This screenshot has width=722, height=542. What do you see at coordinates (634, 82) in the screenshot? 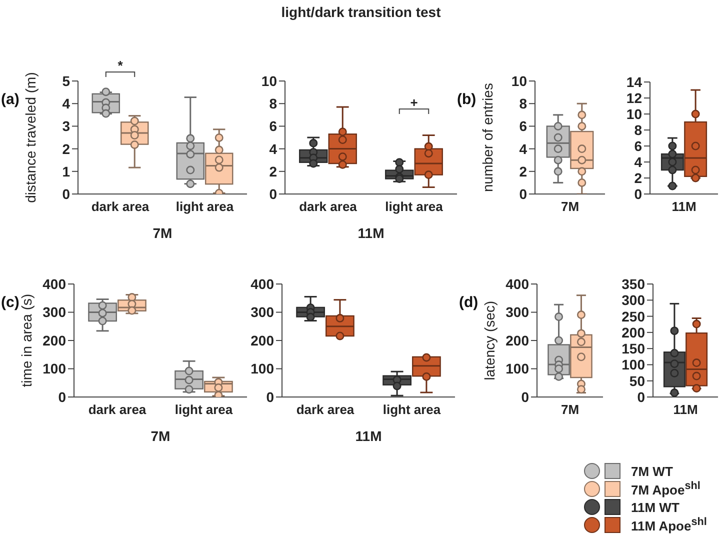
I see `y-tick-label: 14` at bounding box center [634, 82].